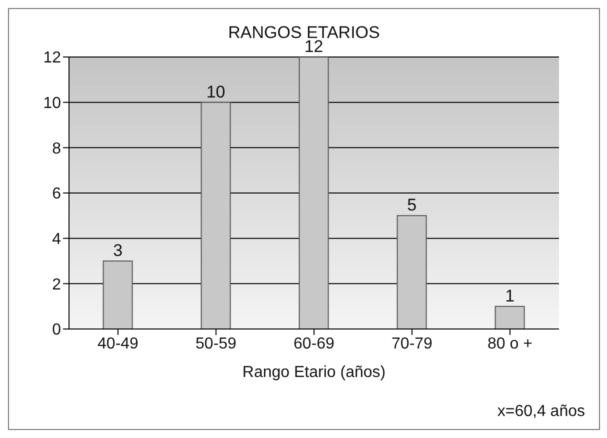  What do you see at coordinates (541, 412) in the screenshot?
I see `text: x=60,4 años` at bounding box center [541, 412].